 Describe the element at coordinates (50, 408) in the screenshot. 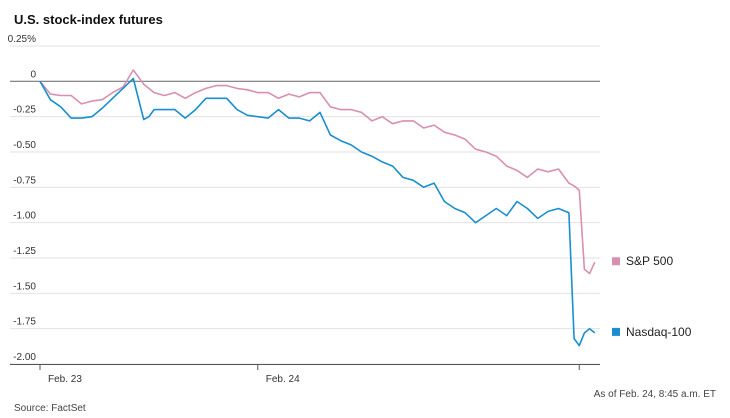

I see `source-note: Source: FactSet` at that location.